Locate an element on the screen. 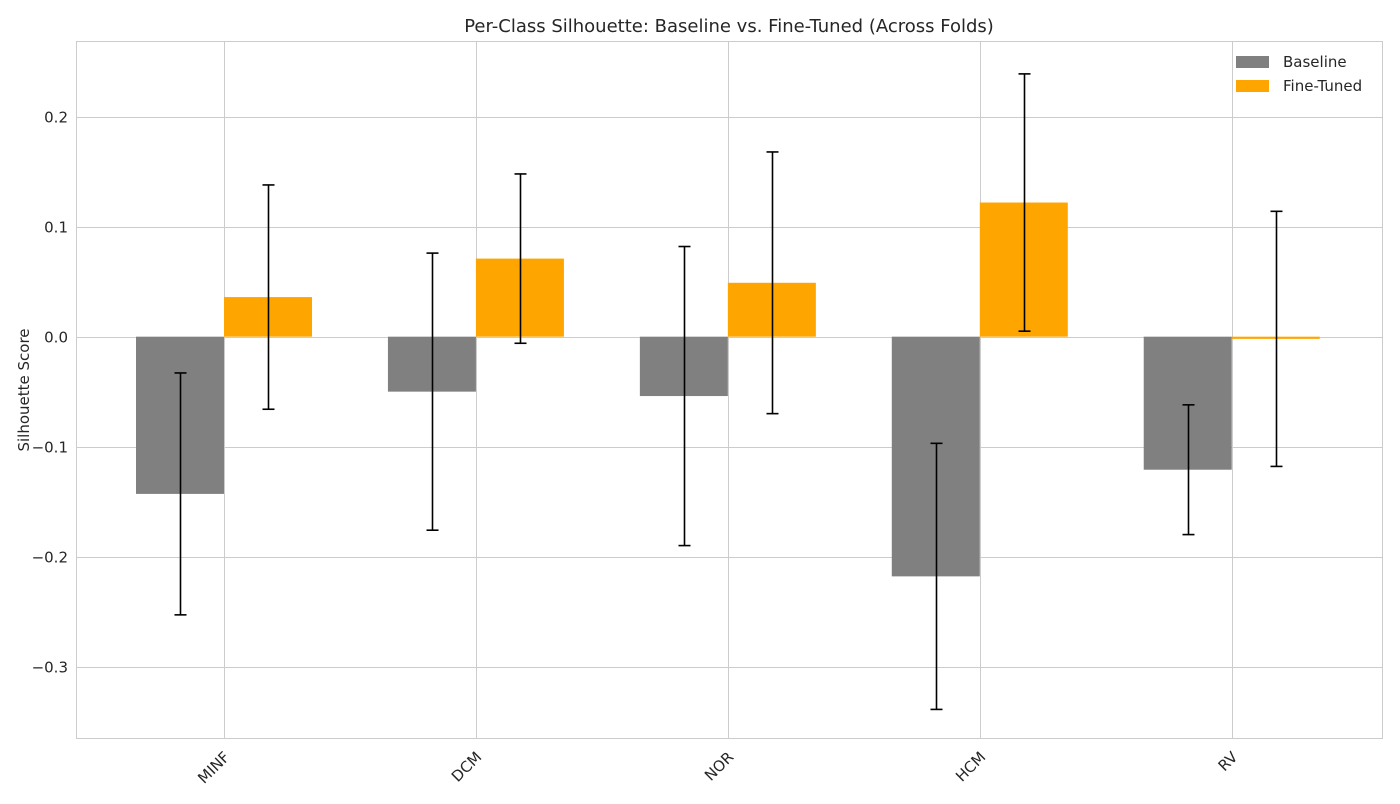 Image resolution: width=1400 pixels, height=804 pixels. x-tick-label: NOR is located at coordinates (719, 766).